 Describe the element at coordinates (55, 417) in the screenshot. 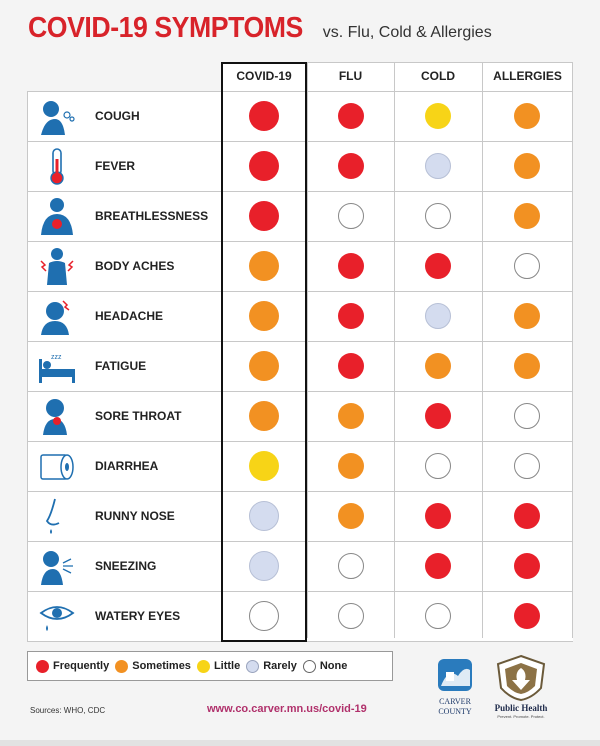

I see `sore-throat-icon` at that location.